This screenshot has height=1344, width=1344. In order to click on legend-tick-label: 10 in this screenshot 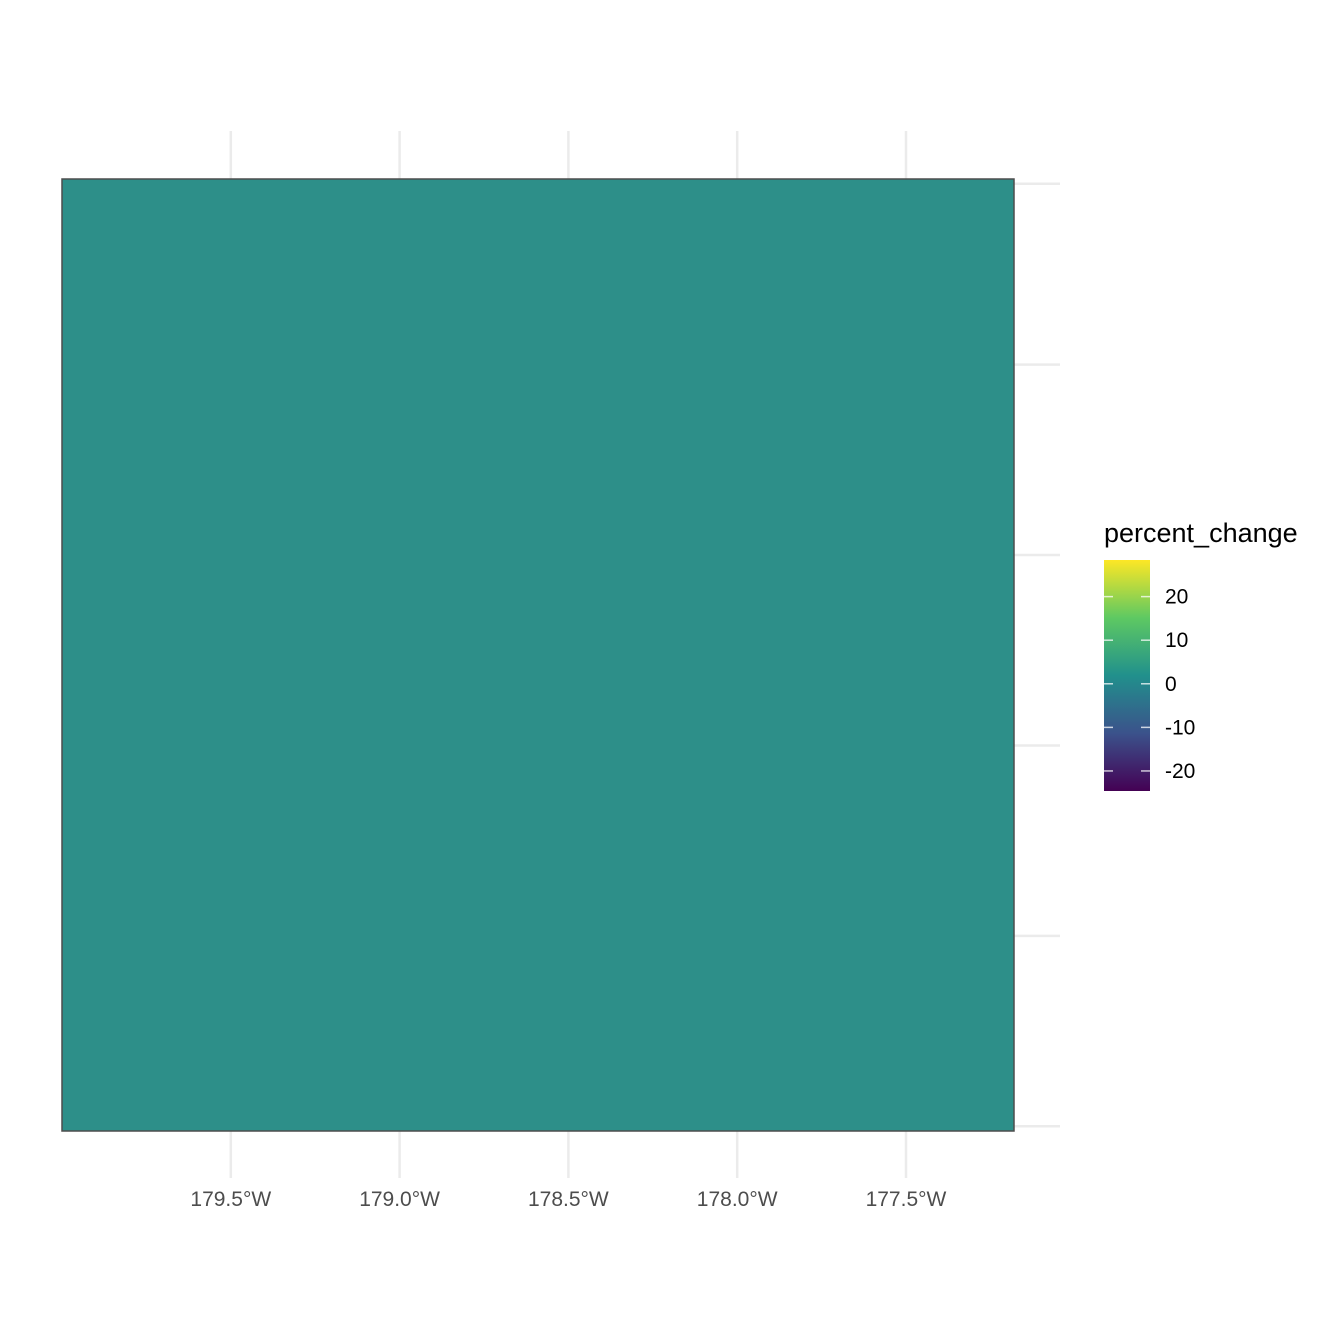, I will do `click(1176, 640)`.